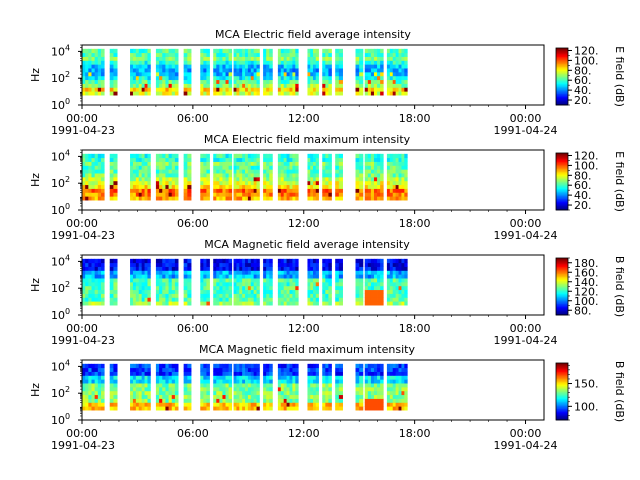 Image resolution: width=640 pixels, height=480 pixels. I want to click on spectrogram-segment, so click(327, 282).